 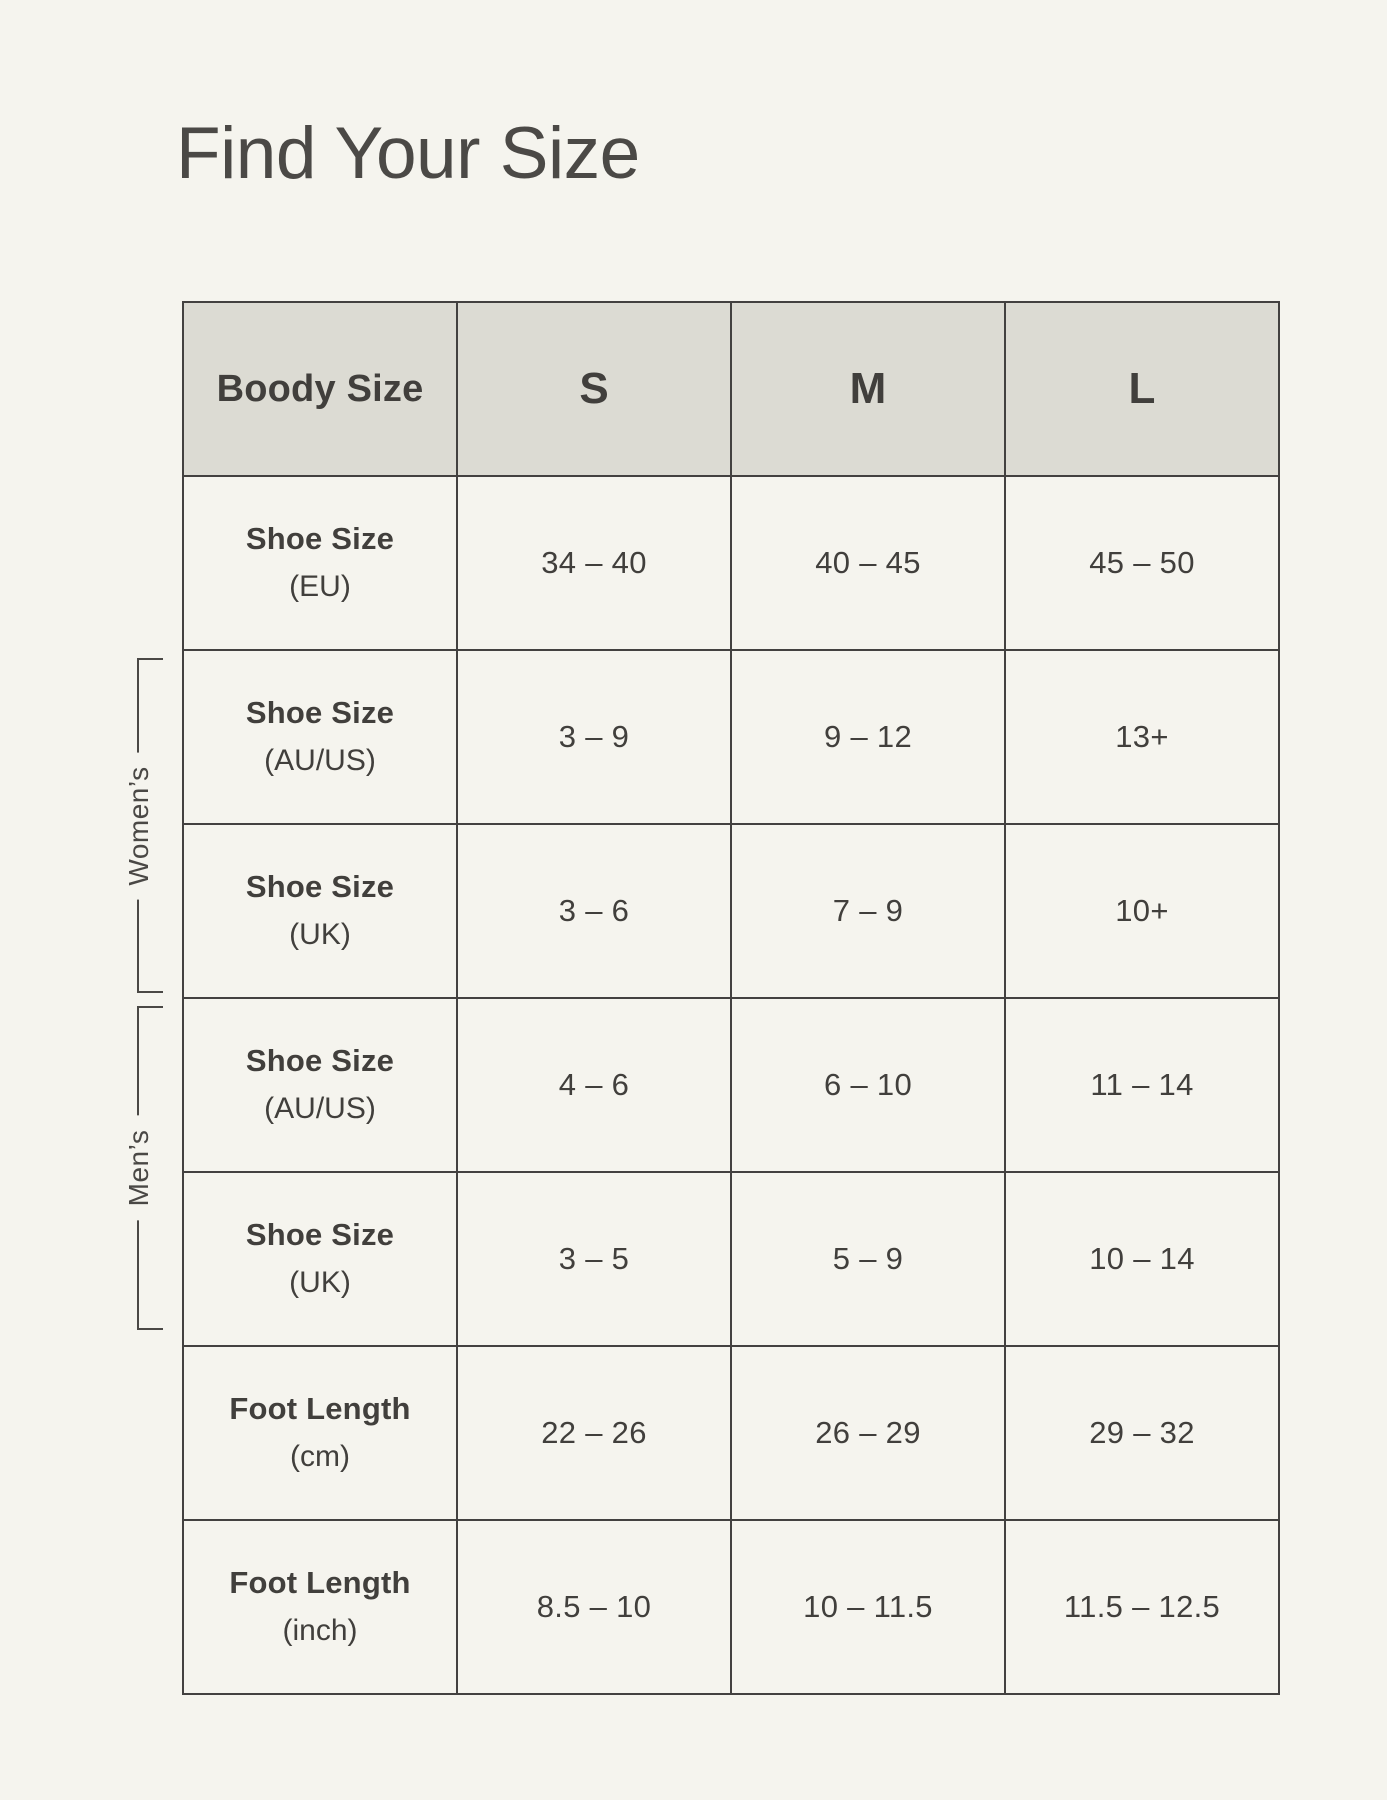 I want to click on header-cell-size-m: M, so click(x=868, y=389).